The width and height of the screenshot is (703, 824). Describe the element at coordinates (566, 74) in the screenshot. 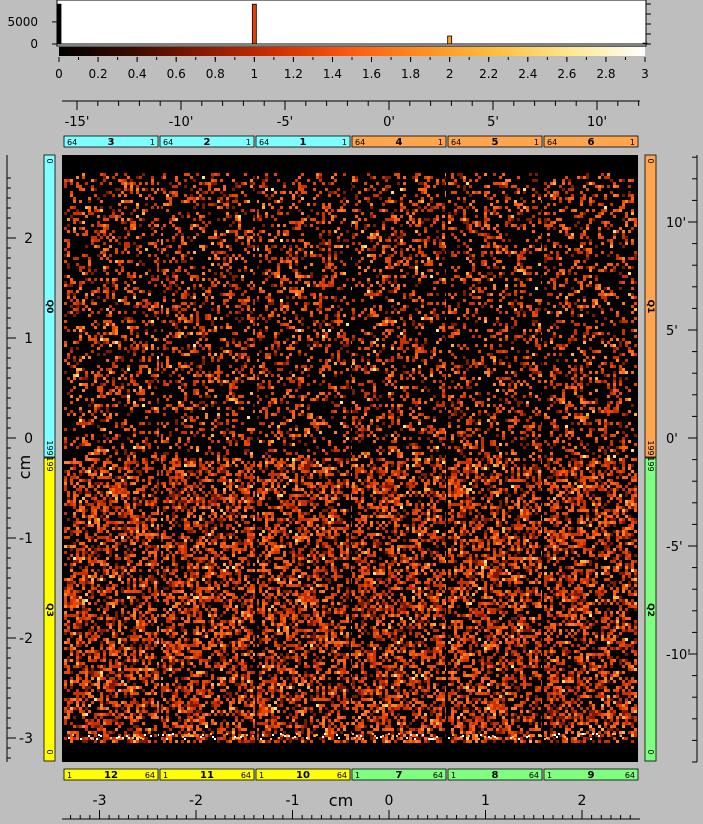

I see `histogram-x-tick-label: 2.6` at that location.